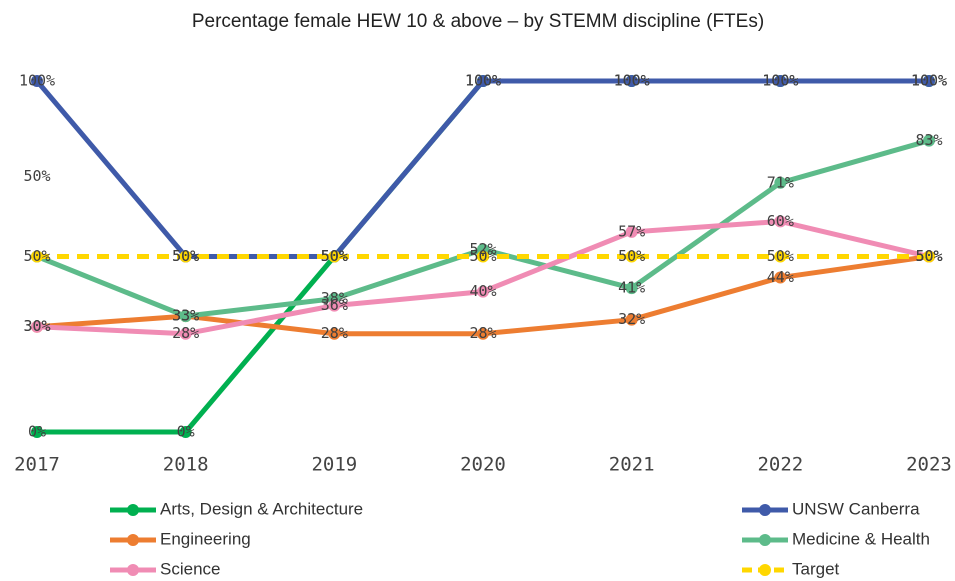 This screenshot has width=955, height=581. I want to click on data-label: 44%, so click(780, 277).